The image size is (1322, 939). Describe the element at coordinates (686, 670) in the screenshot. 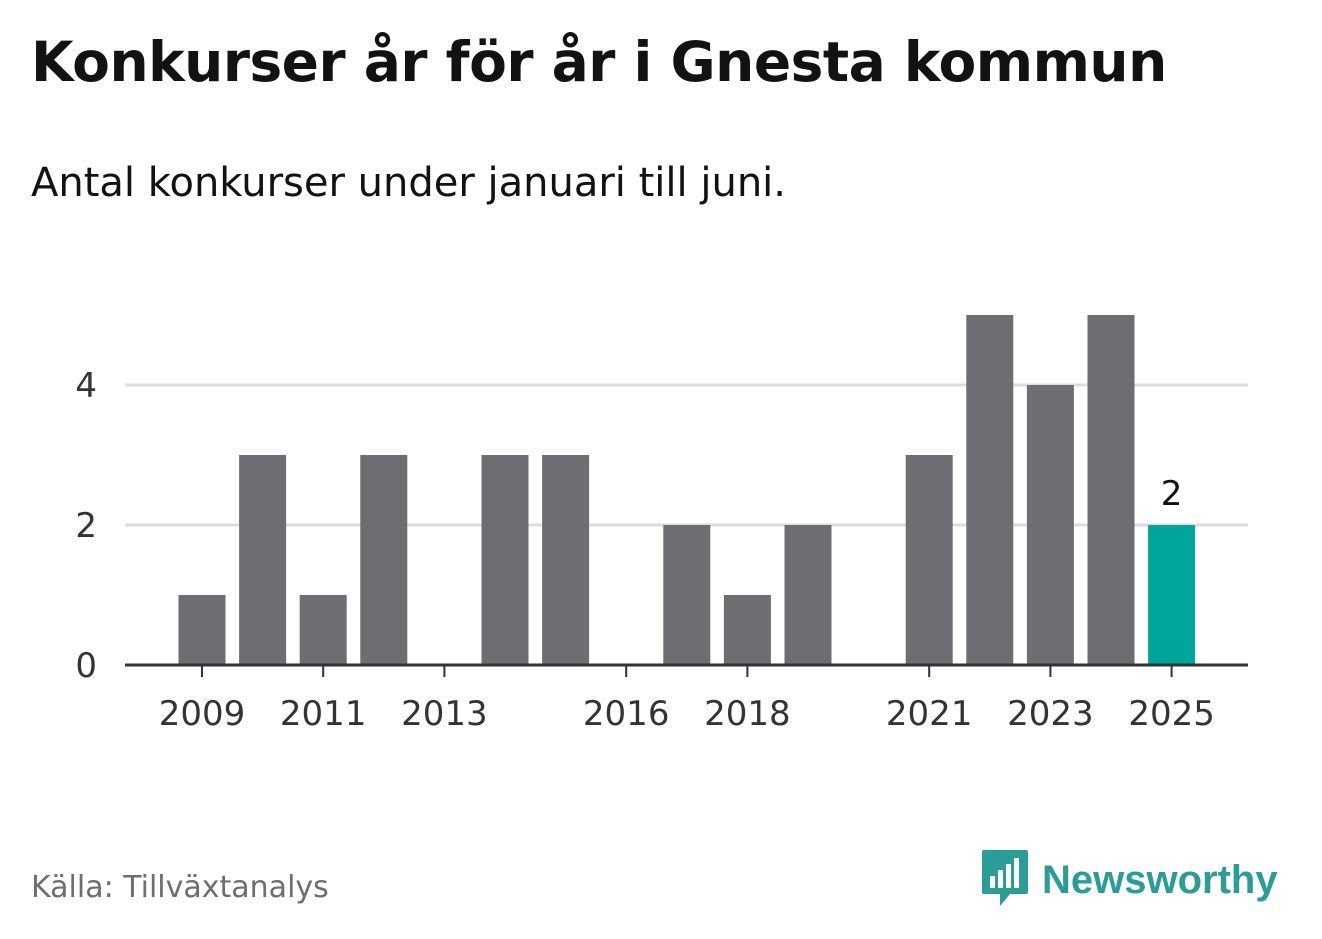

I see `x-axis` at that location.